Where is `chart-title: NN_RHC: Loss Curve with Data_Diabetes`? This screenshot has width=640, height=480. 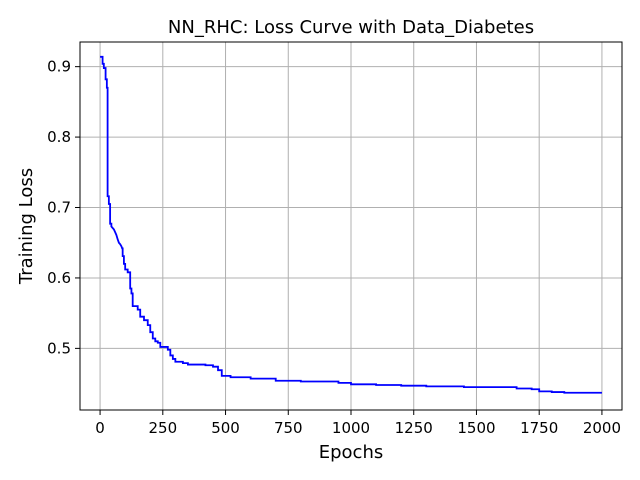
chart-title: NN_RHC: Loss Curve with Data_Diabetes is located at coordinates (351, 27).